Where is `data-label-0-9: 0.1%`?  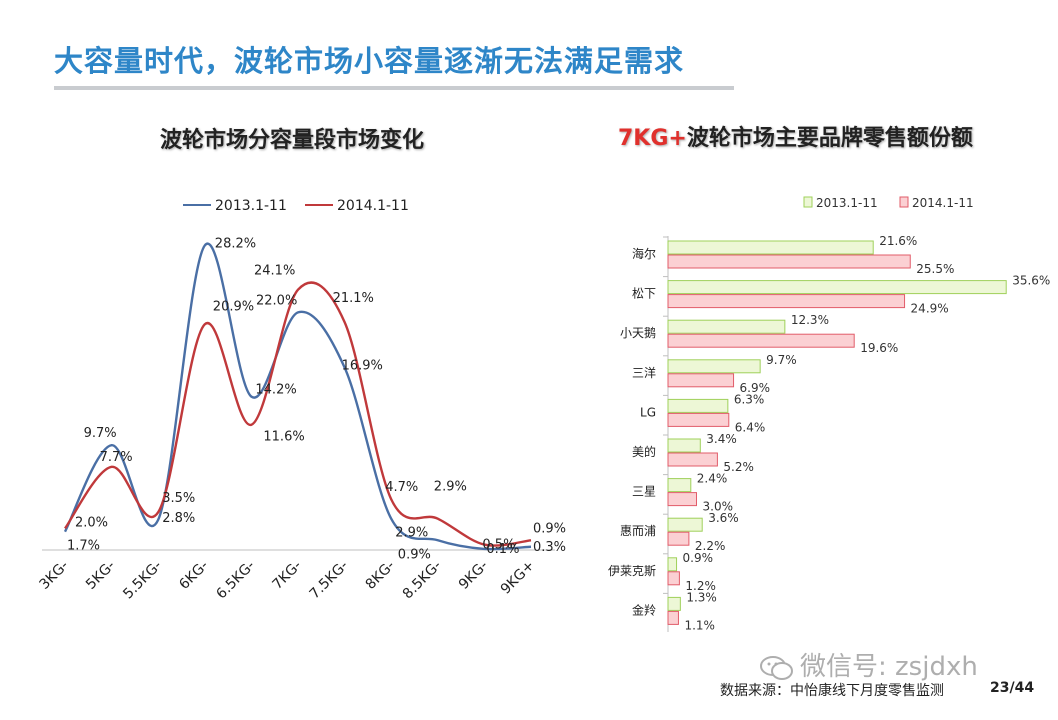
data-label-0-9: 0.1% is located at coordinates (502, 549).